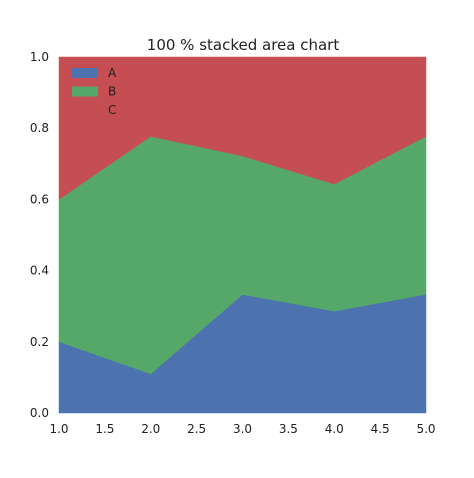 This screenshot has height=478, width=474. Describe the element at coordinates (112, 73) in the screenshot. I see `legend-label-a: A` at that location.